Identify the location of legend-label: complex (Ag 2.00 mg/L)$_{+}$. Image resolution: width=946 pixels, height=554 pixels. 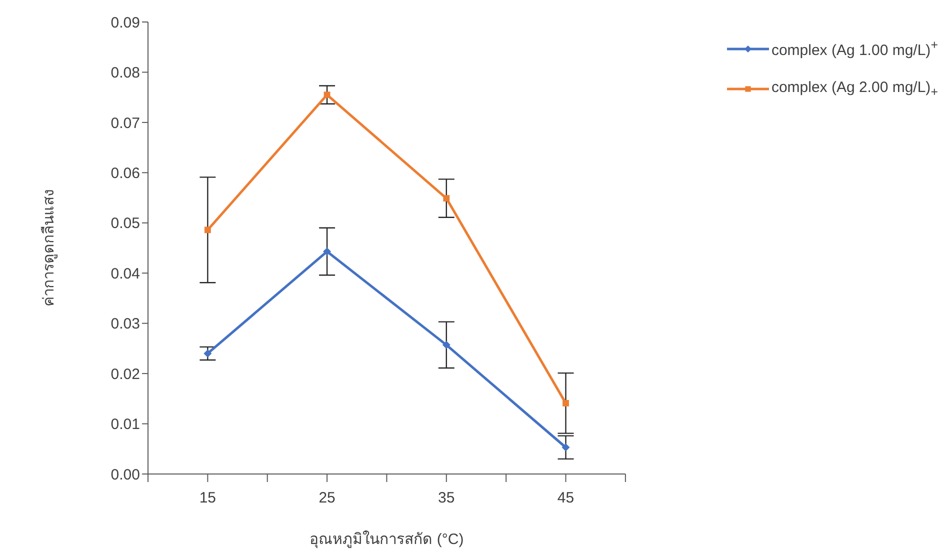
(854, 89).